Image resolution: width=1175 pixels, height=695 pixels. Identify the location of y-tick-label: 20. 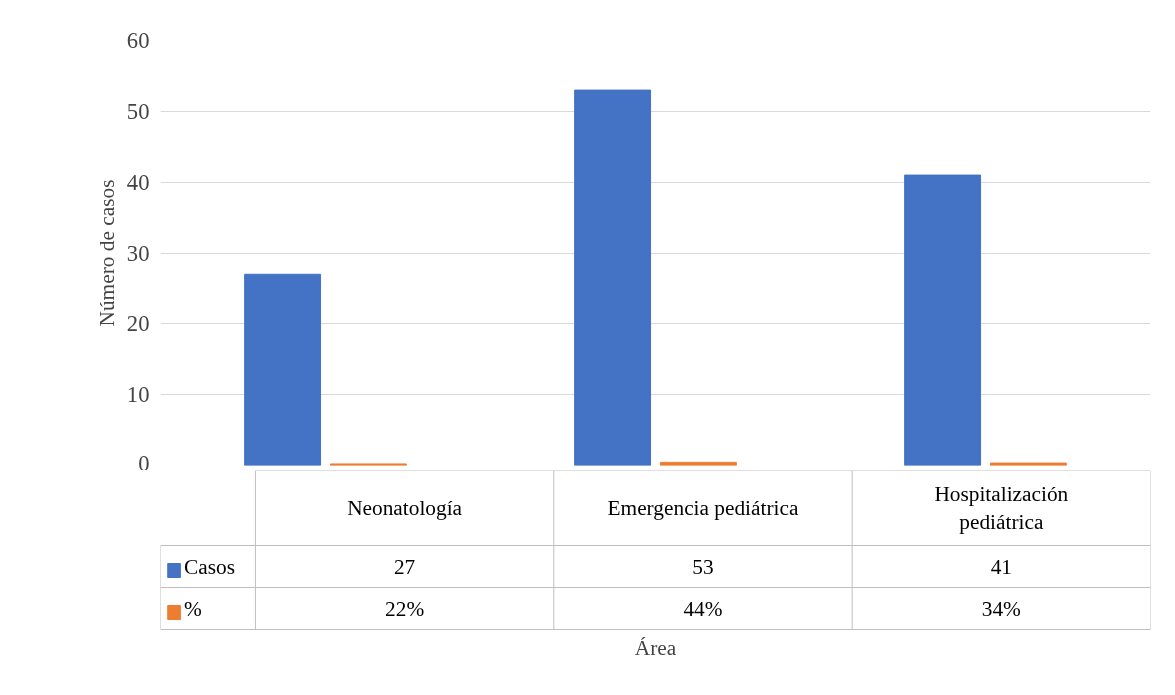
(138, 324).